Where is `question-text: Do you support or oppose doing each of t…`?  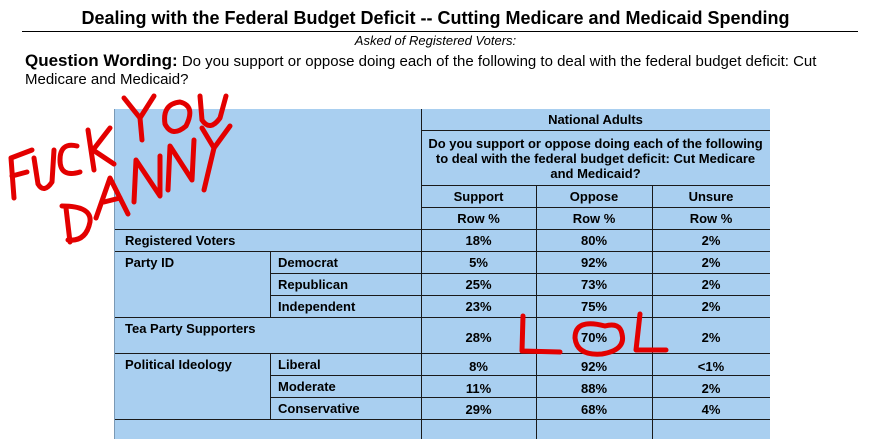 question-text: Do you support or oppose doing each of t… is located at coordinates (421, 70).